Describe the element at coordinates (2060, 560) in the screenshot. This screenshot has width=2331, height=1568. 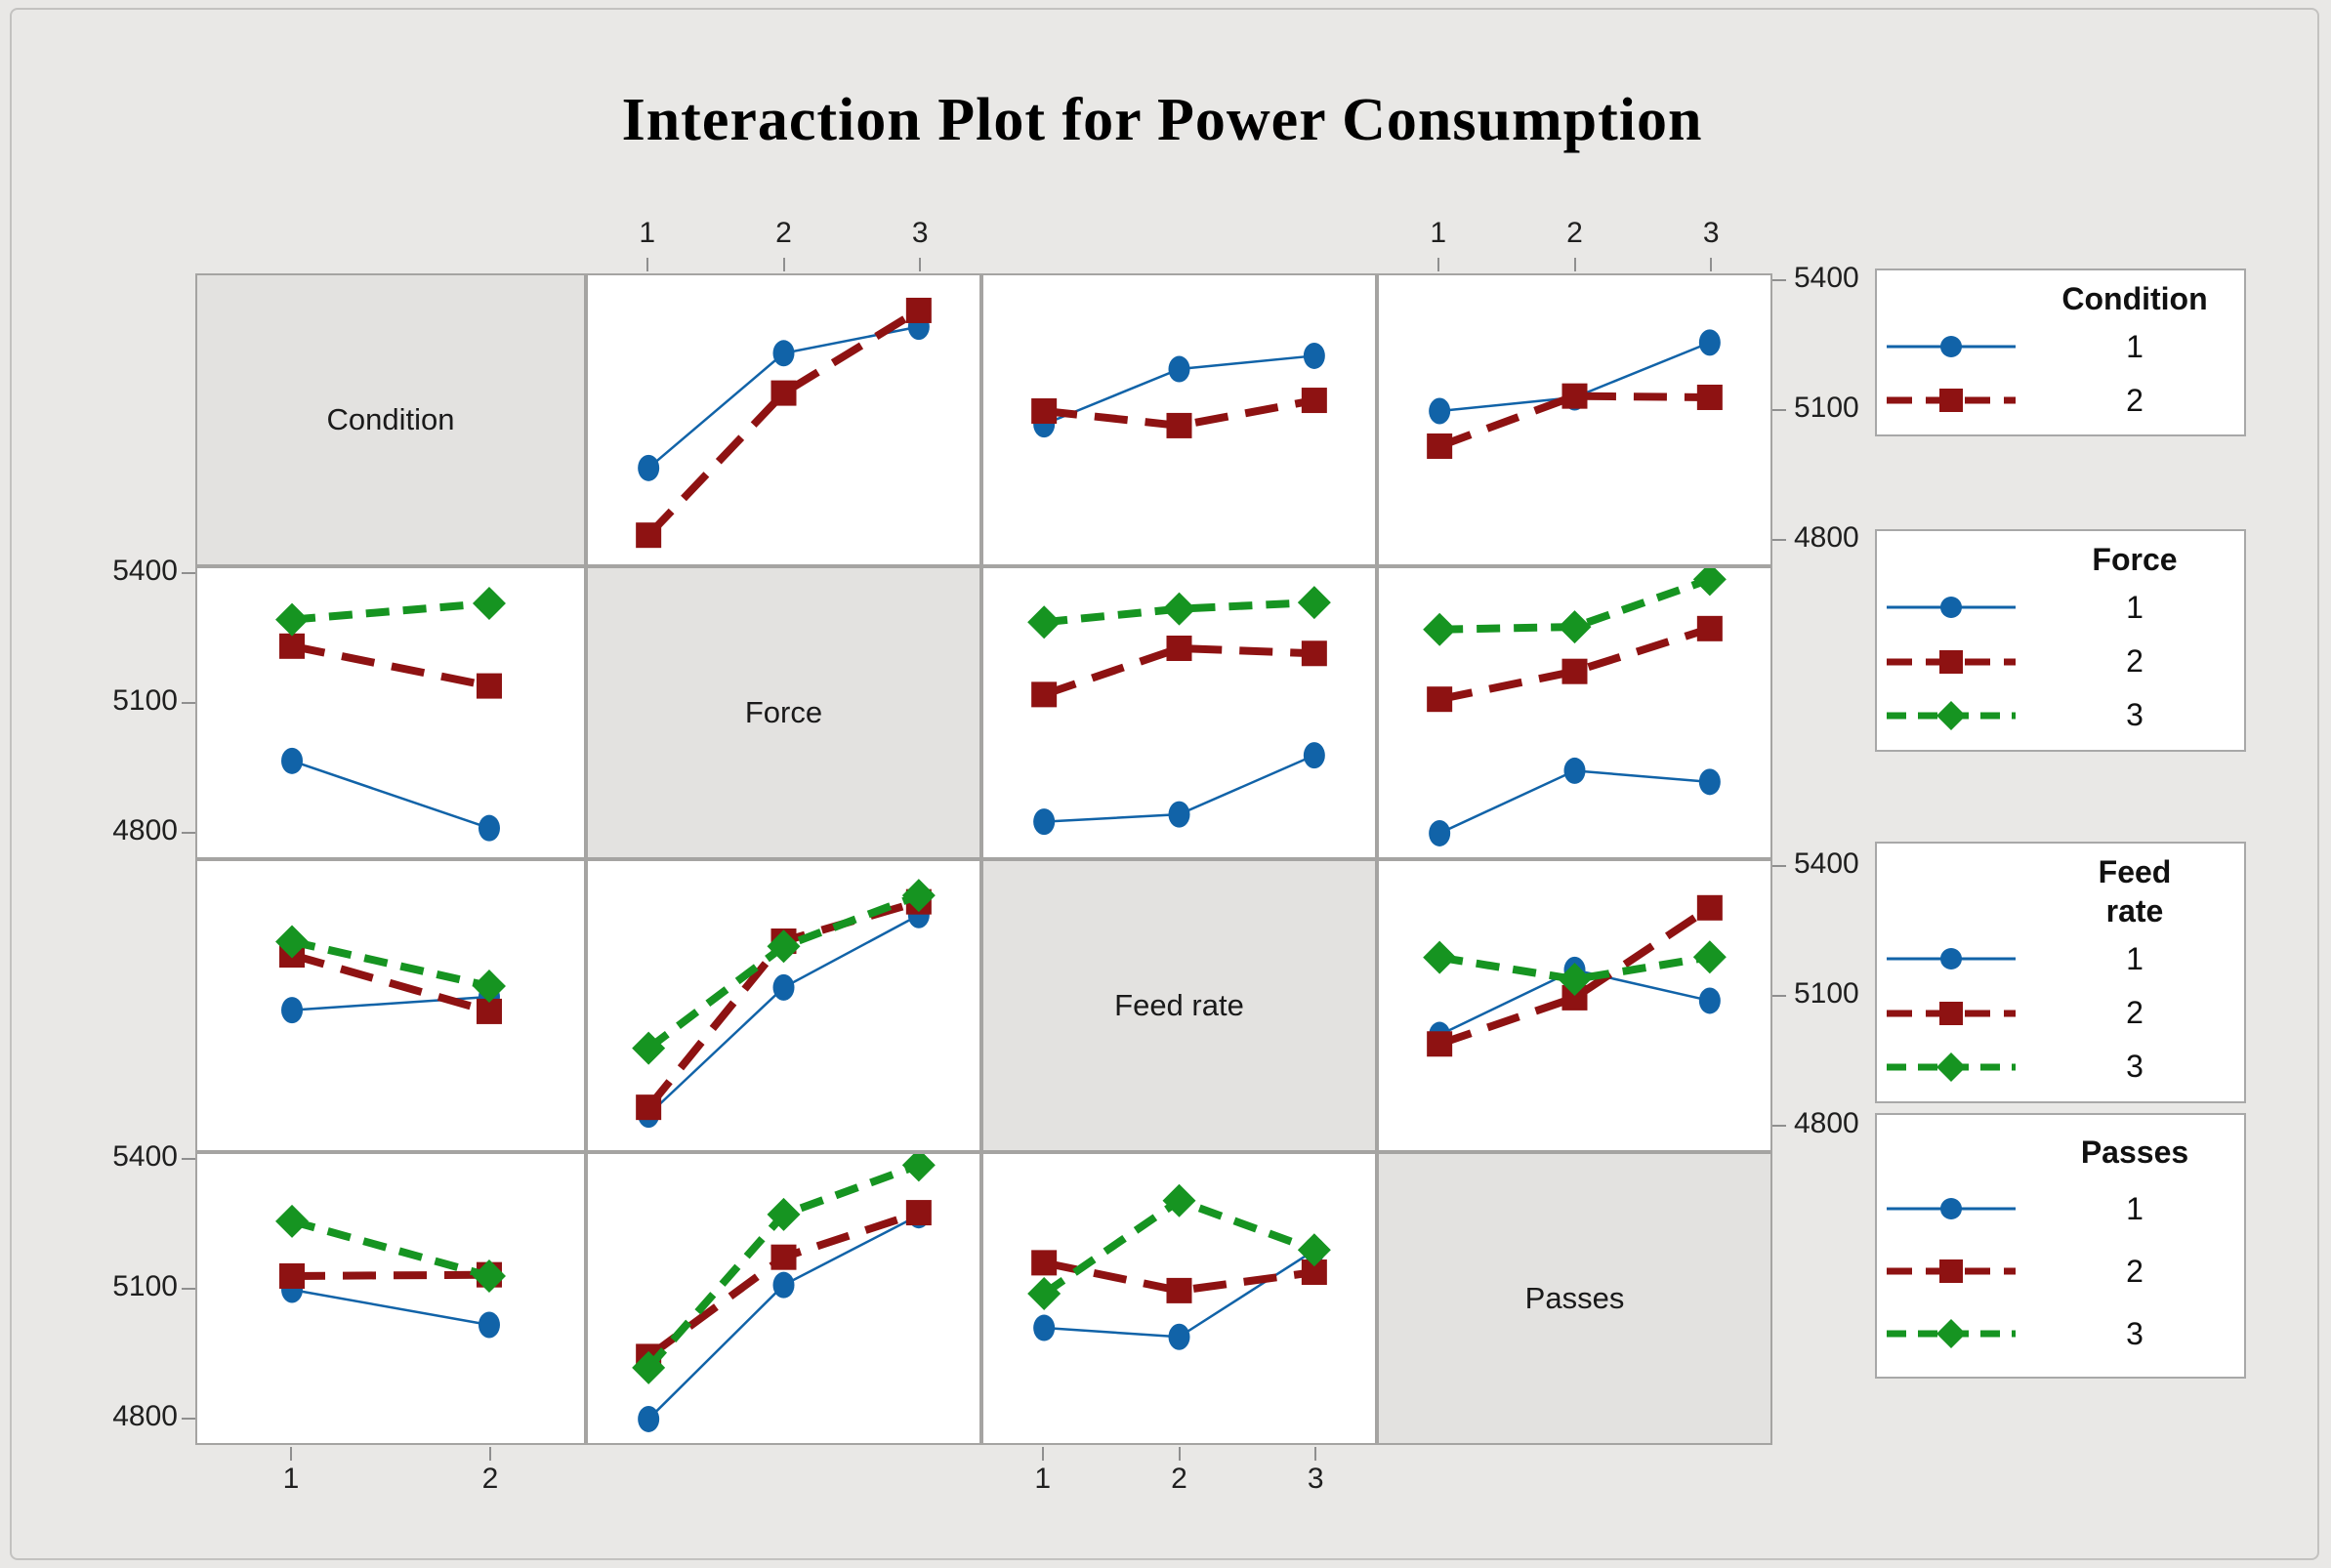
I see `legend-title: Force` at that location.